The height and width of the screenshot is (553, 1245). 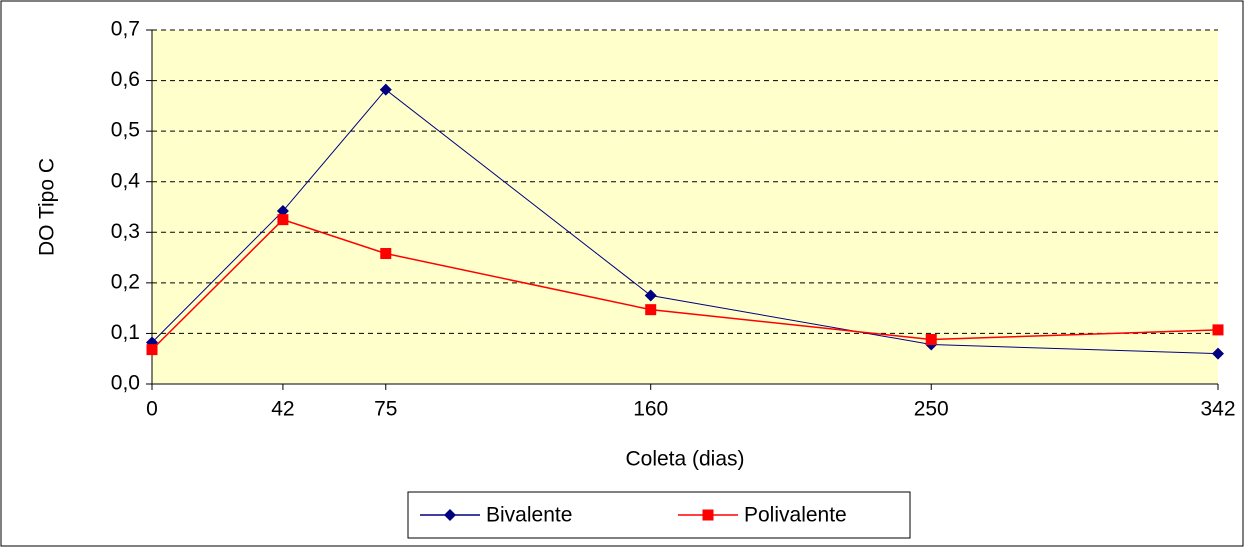 I want to click on x-tick-label: 75, so click(x=385, y=409).